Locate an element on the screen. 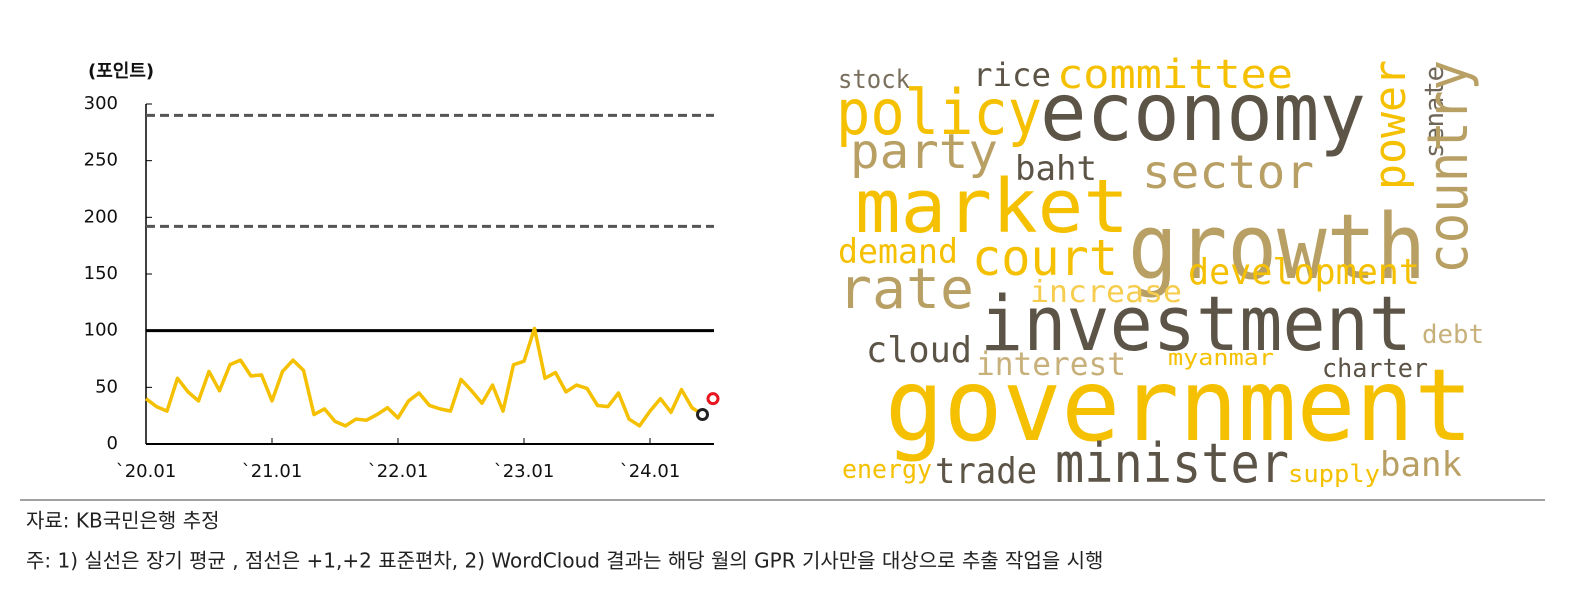 This screenshot has width=1590, height=598. word: debt is located at coordinates (1453, 335).